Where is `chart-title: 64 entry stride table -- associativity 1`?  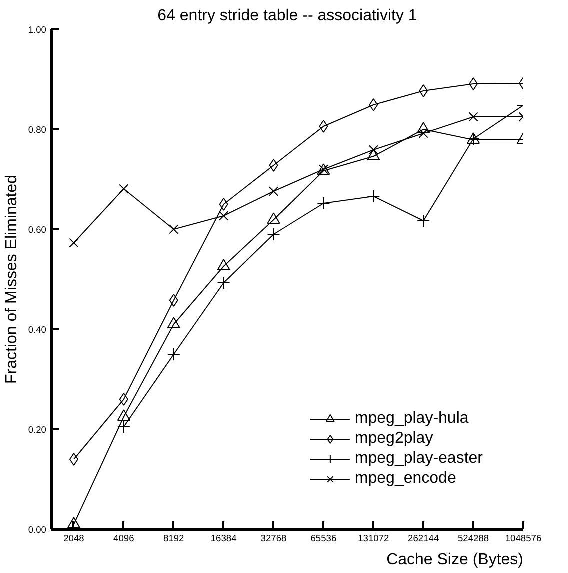
chart-title: 64 entry stride table -- associativity 1 is located at coordinates (288, 16).